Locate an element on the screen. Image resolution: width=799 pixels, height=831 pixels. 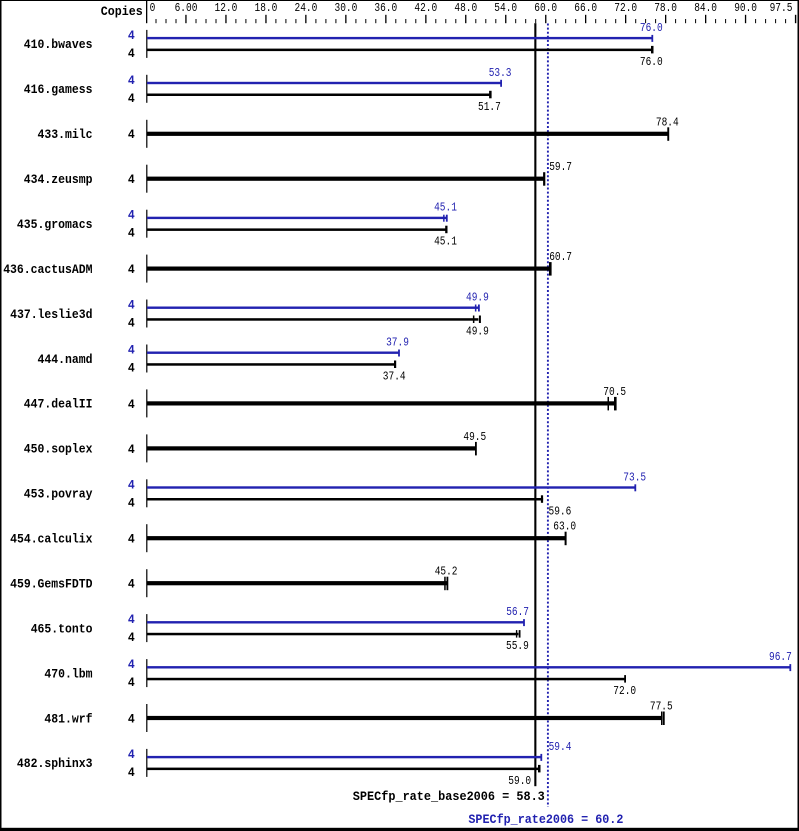
svg-text: 6.00 is located at coordinates (186, 8).